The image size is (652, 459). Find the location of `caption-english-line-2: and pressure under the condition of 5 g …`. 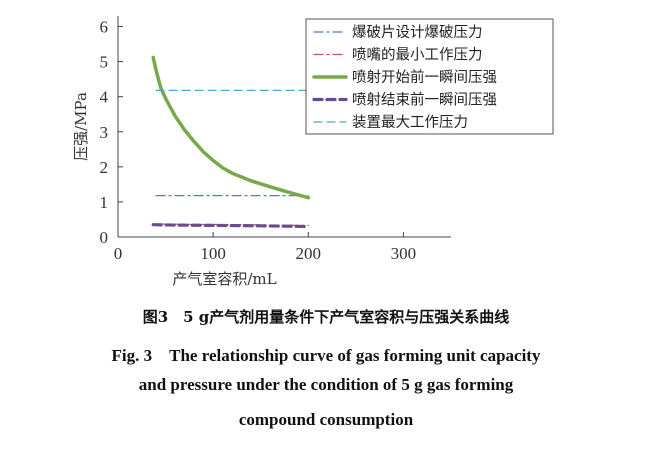

caption-english-line-2: and pressure under the condition of 5 g … is located at coordinates (326, 384).